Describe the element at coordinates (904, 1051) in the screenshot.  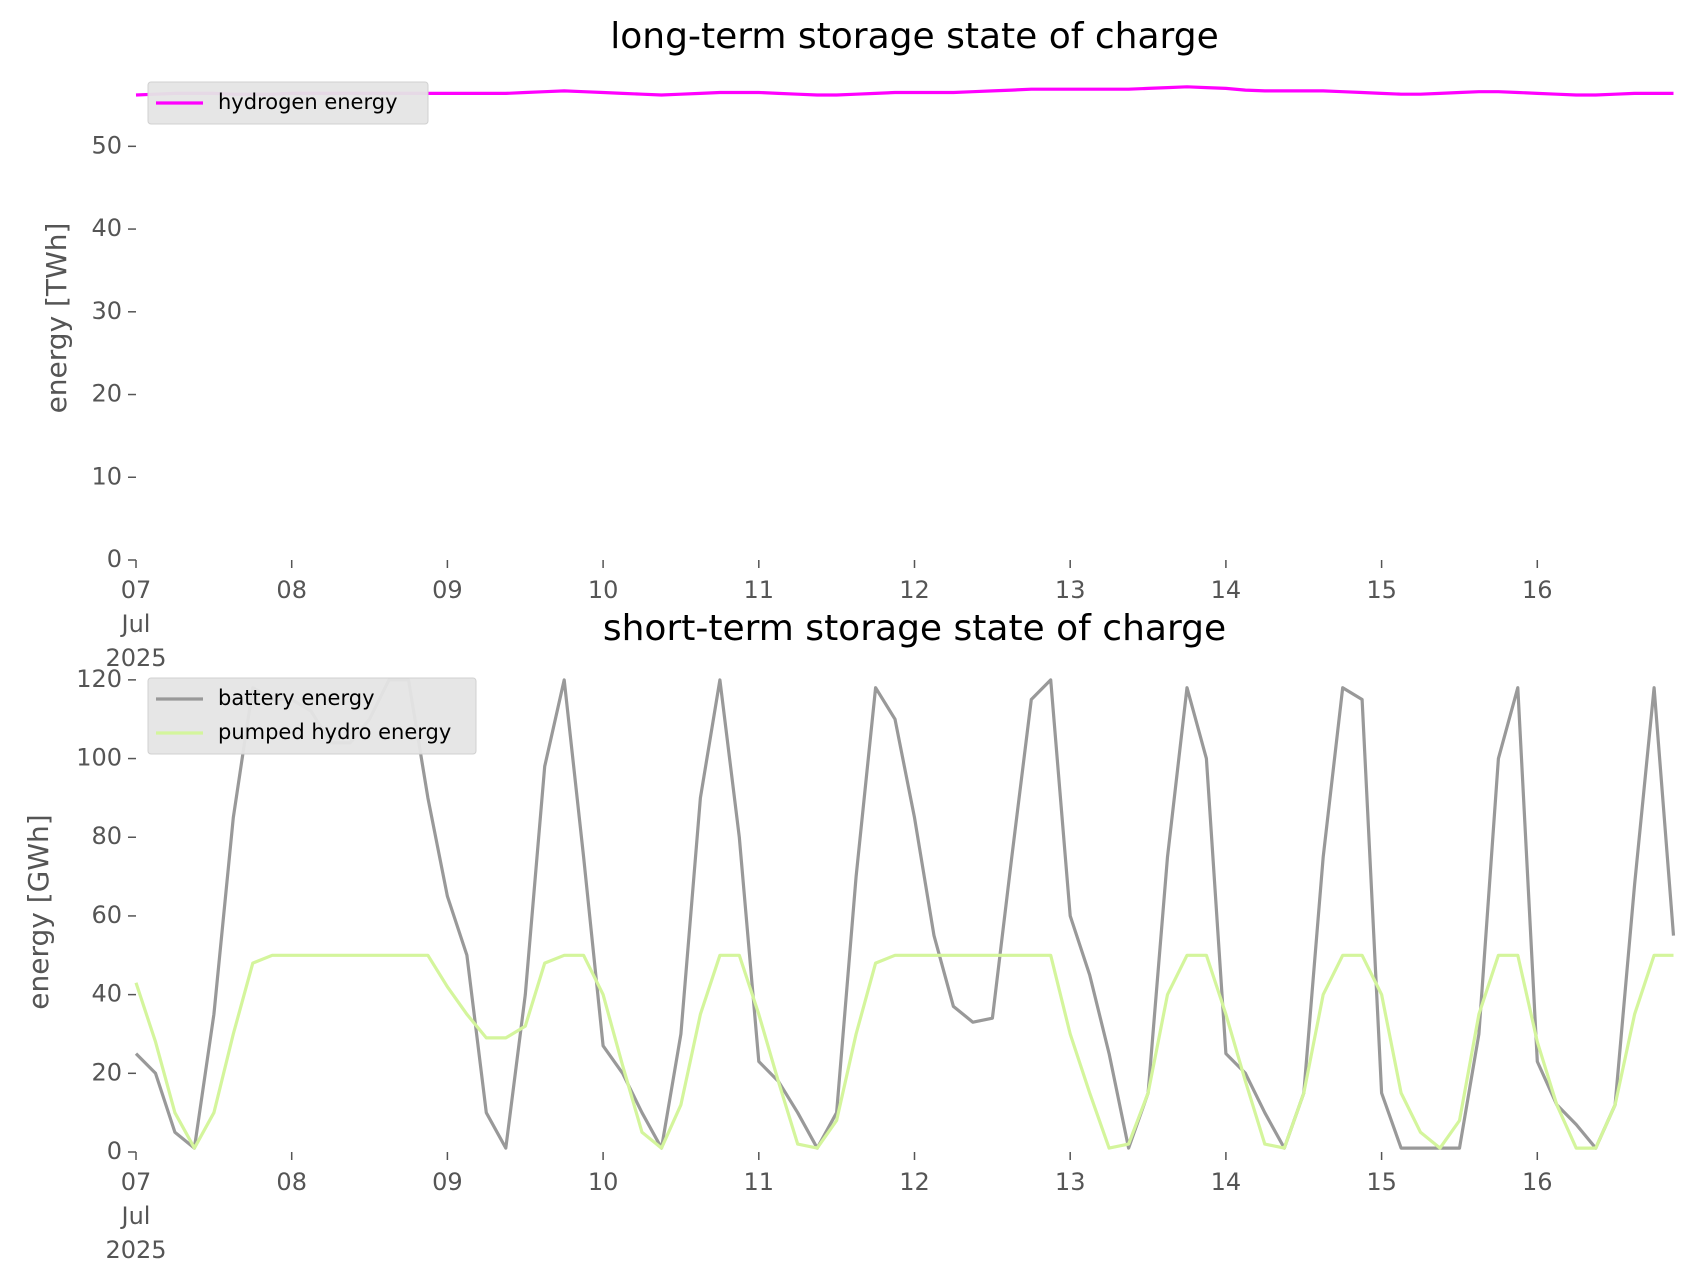
I see `series-line` at that location.